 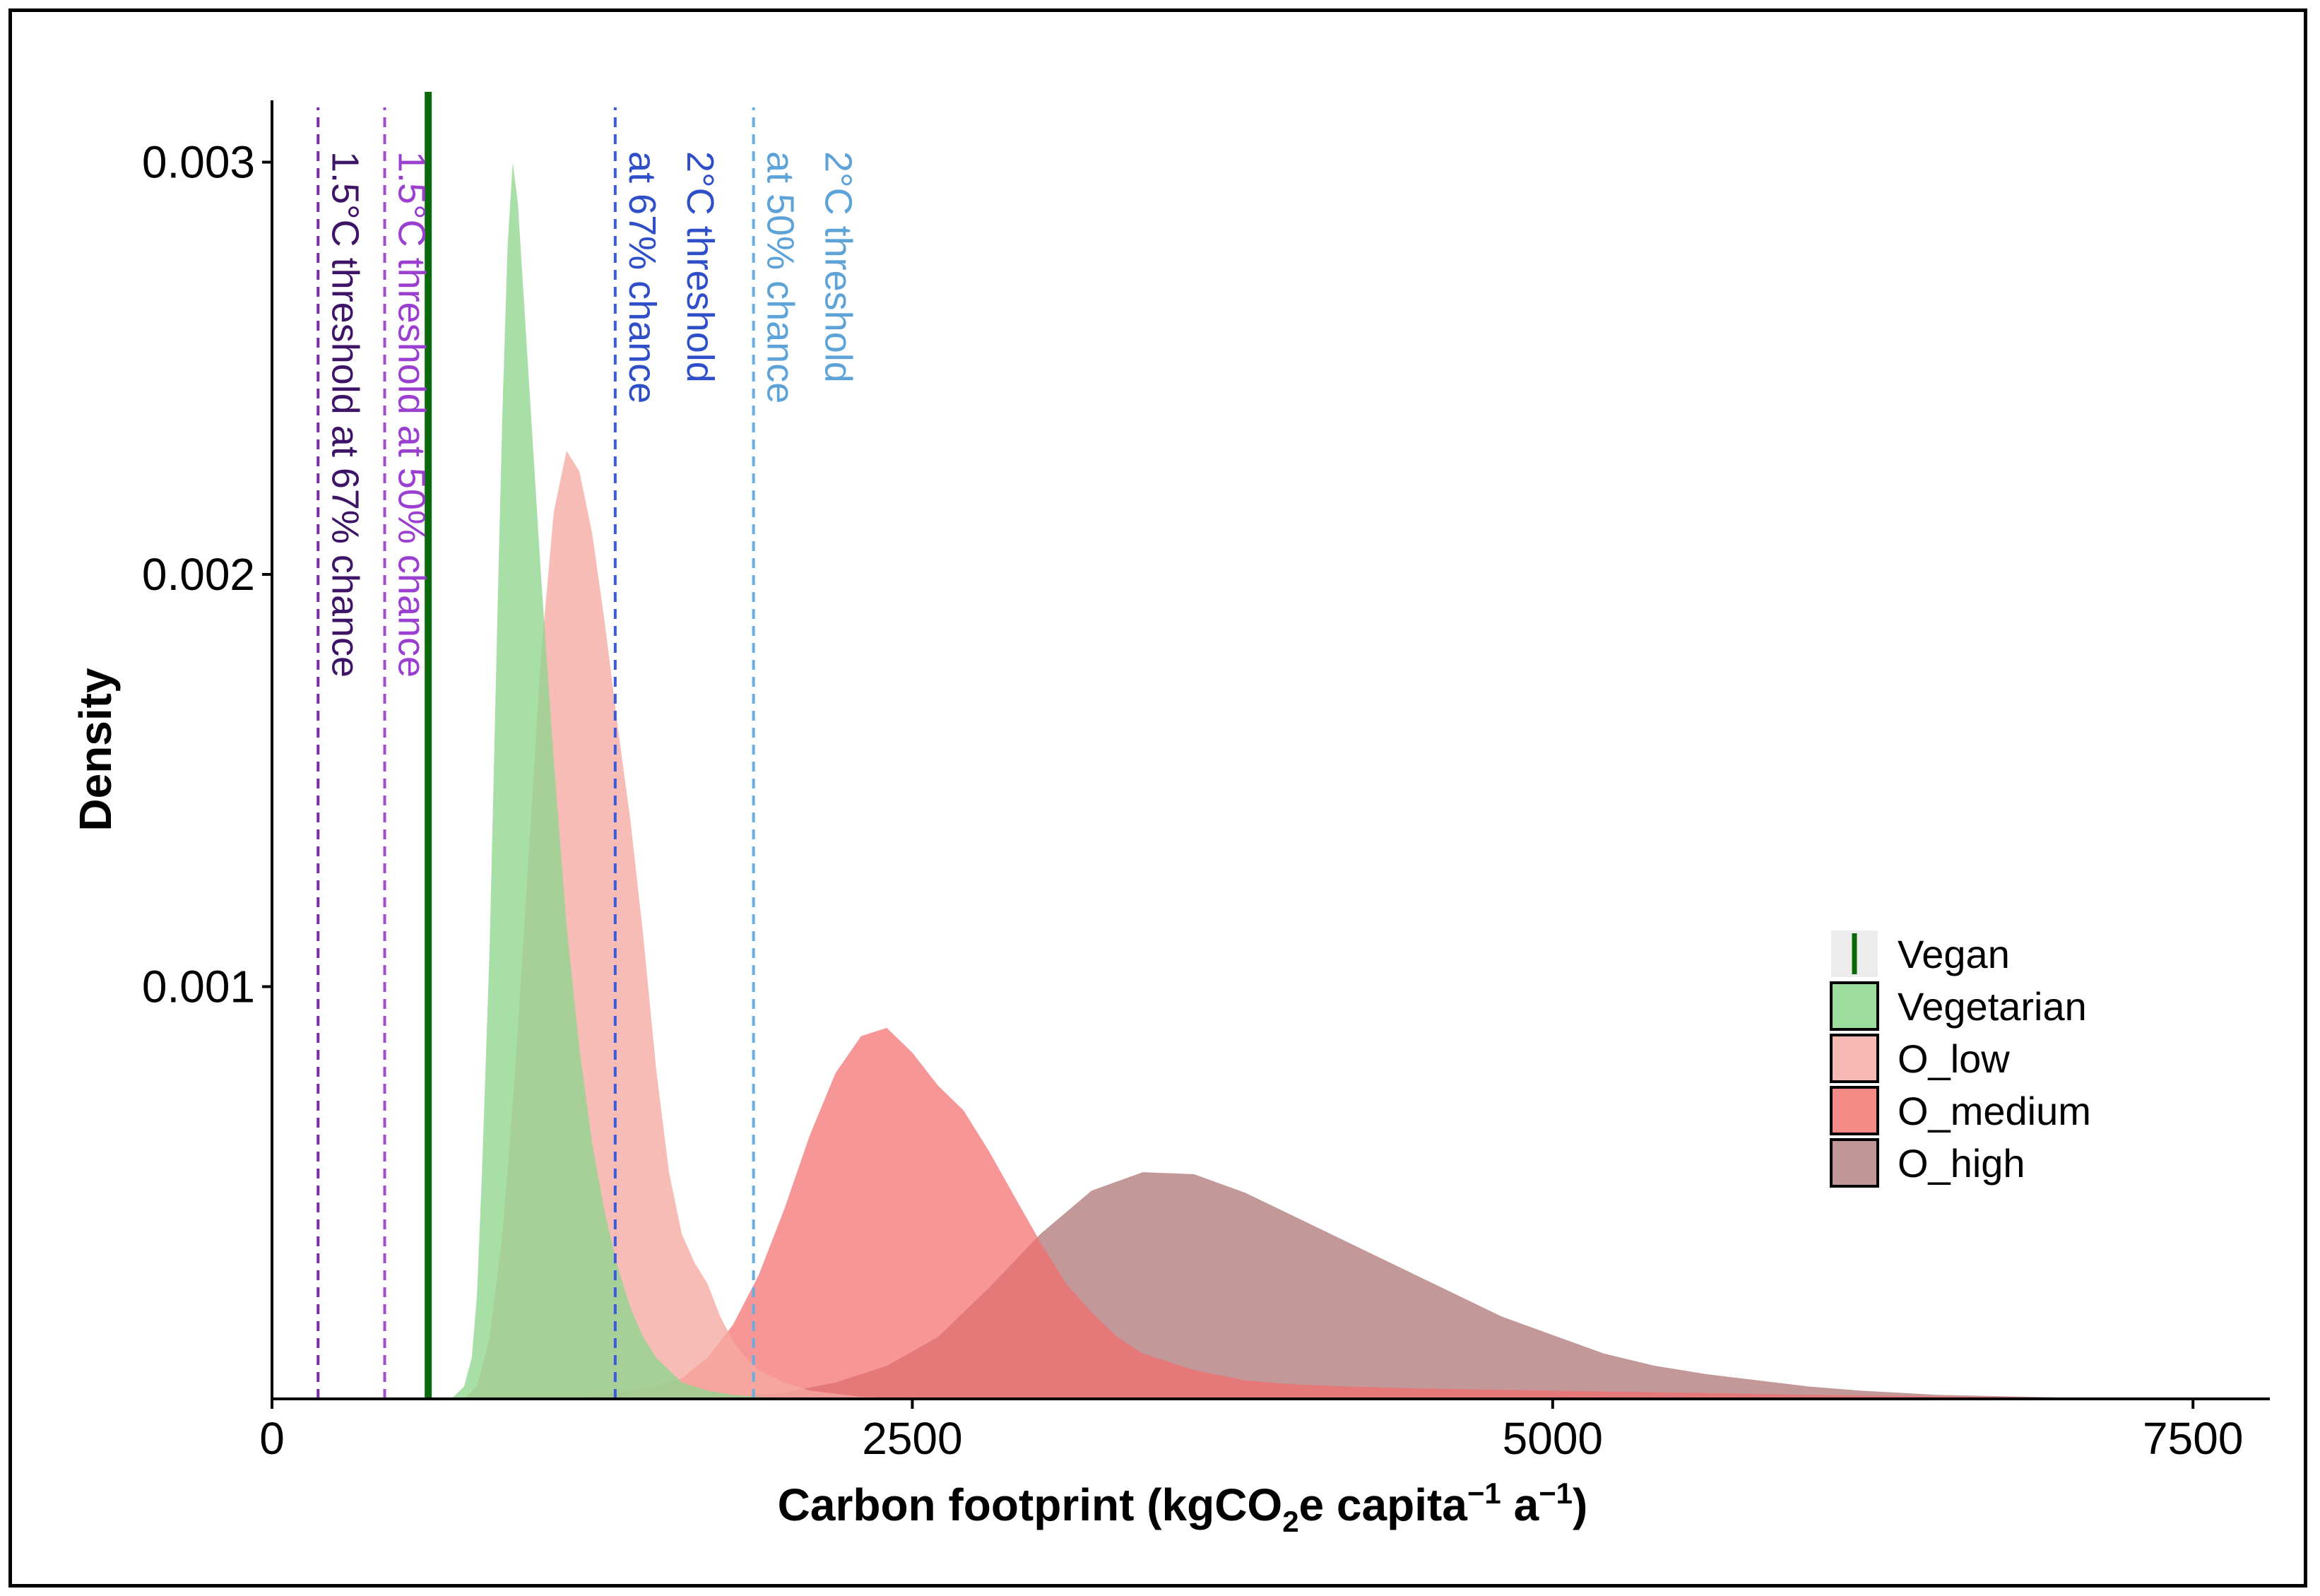 What do you see at coordinates (839, 267) in the screenshot?
I see `threshold-2c-50-label: 2°C threshold` at bounding box center [839, 267].